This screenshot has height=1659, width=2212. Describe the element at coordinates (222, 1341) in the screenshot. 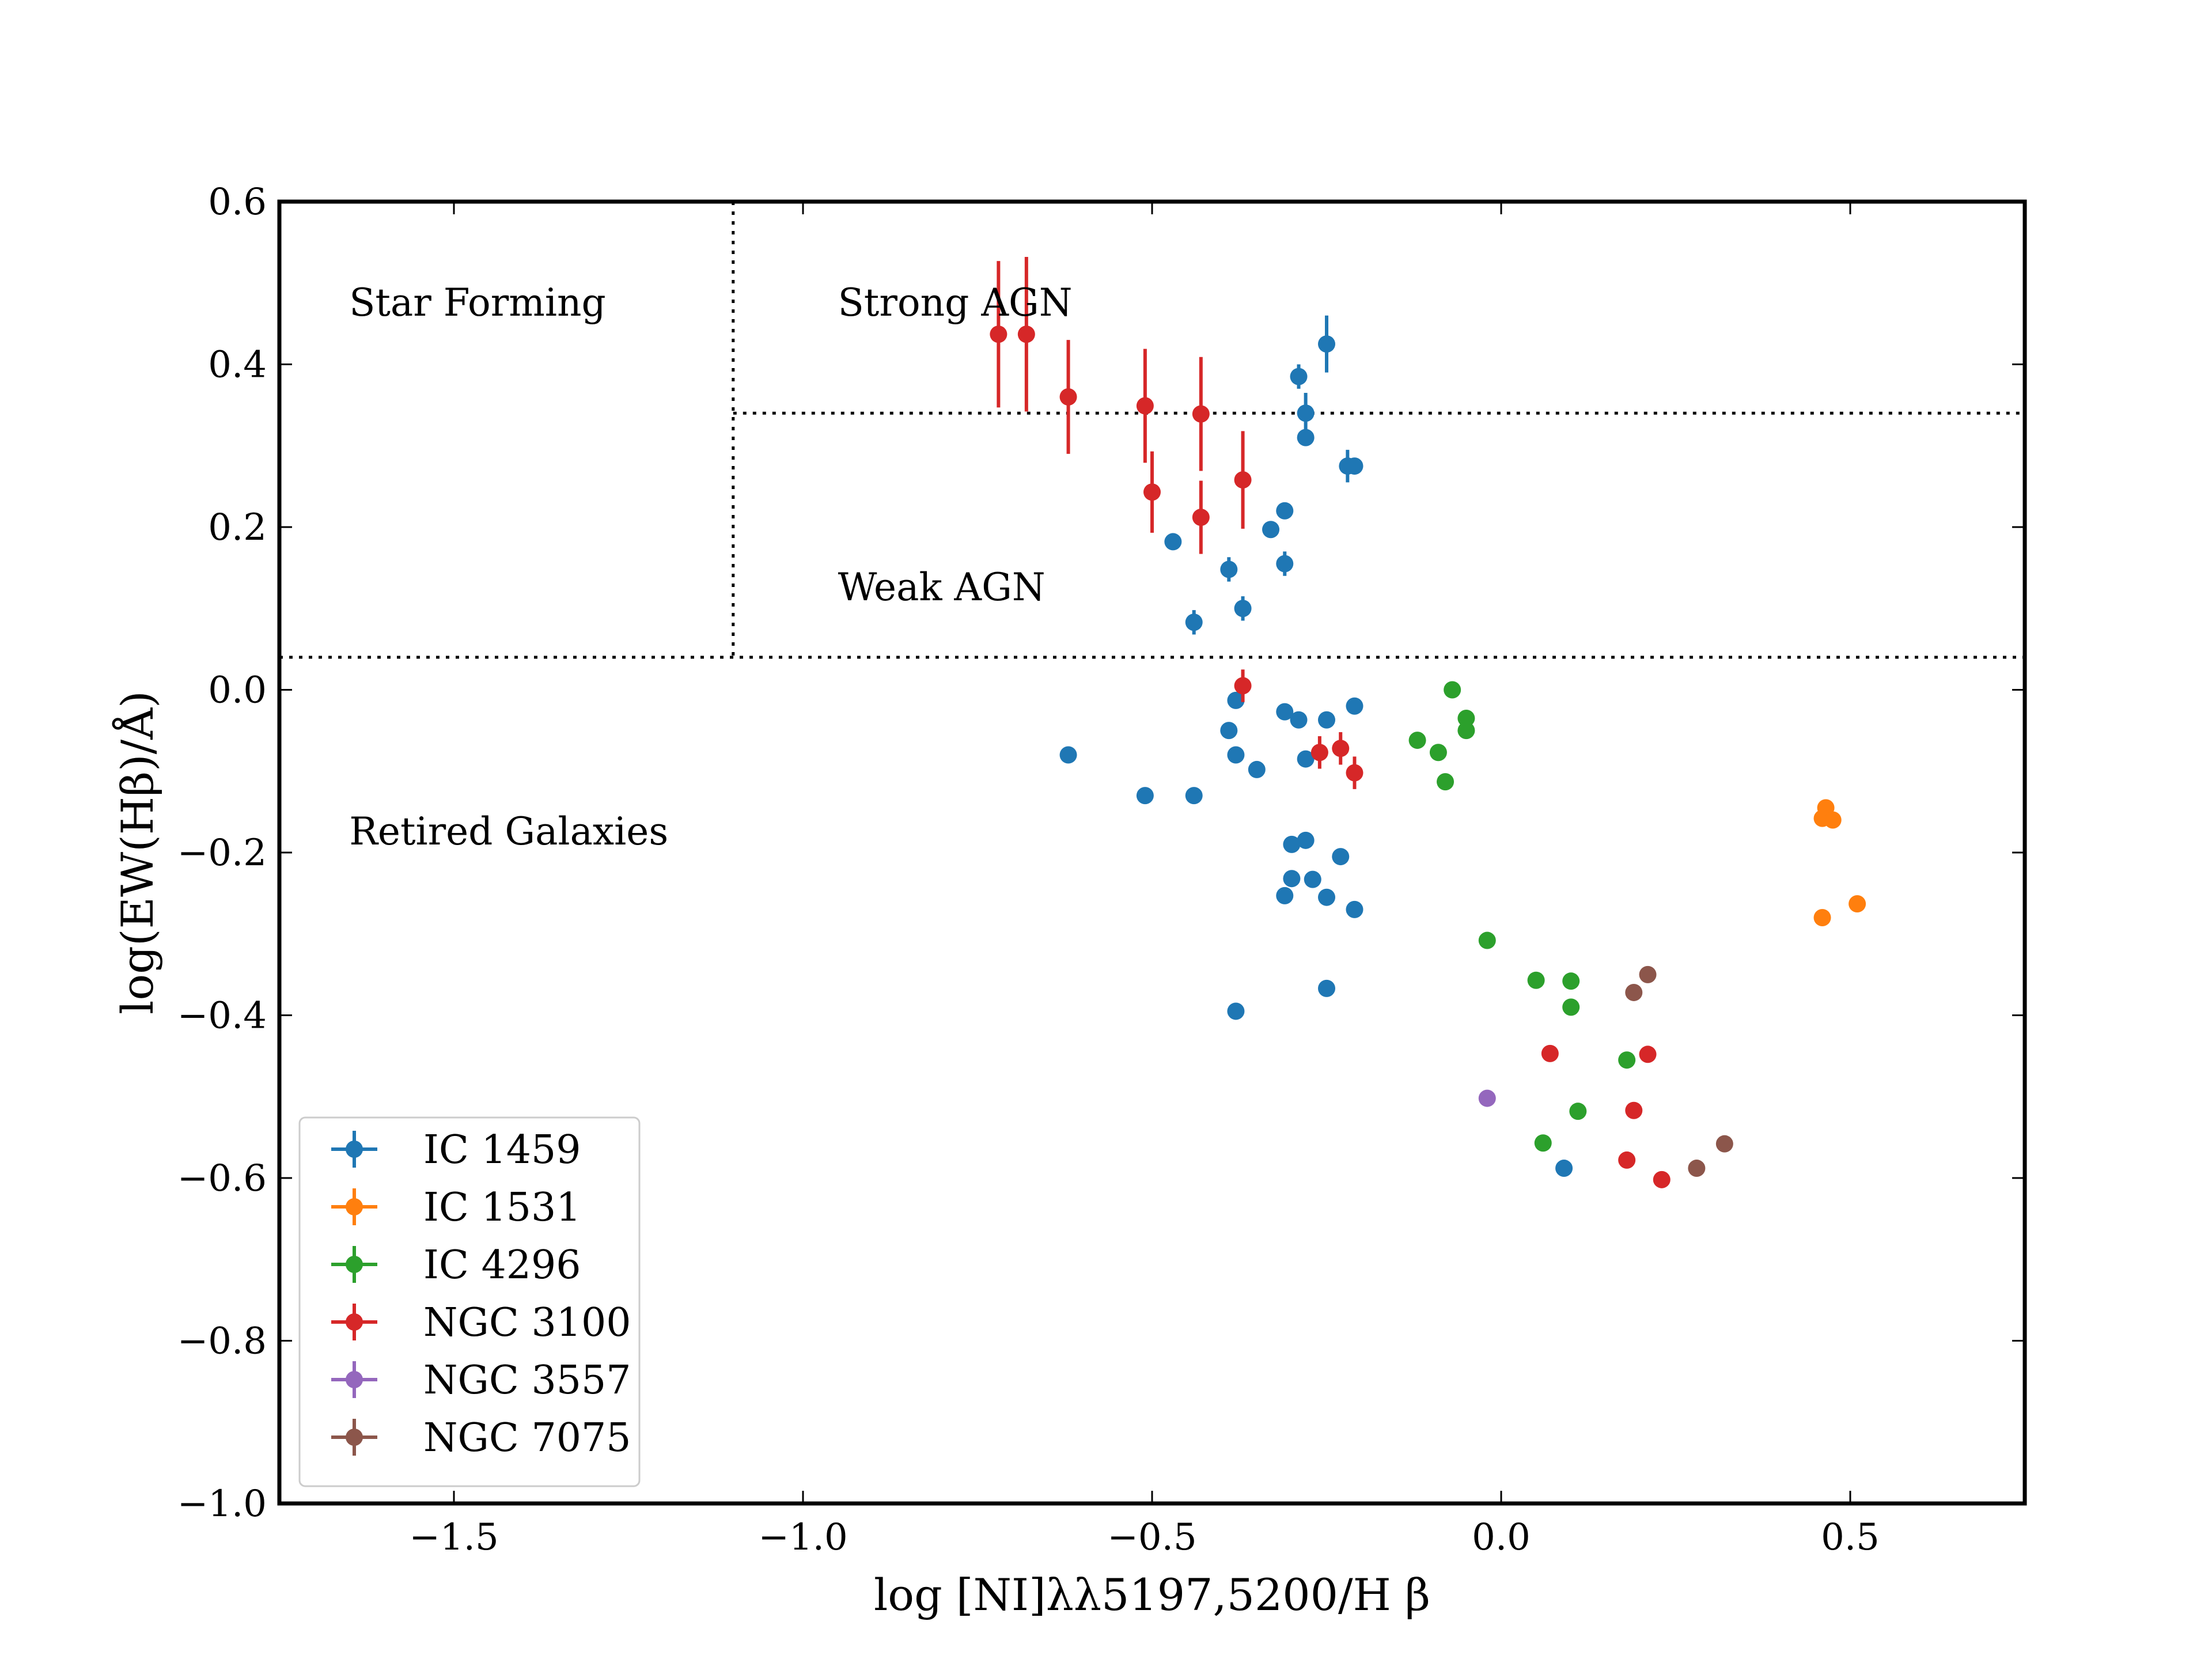

I see `y-tick-label: −0.8` at that location.